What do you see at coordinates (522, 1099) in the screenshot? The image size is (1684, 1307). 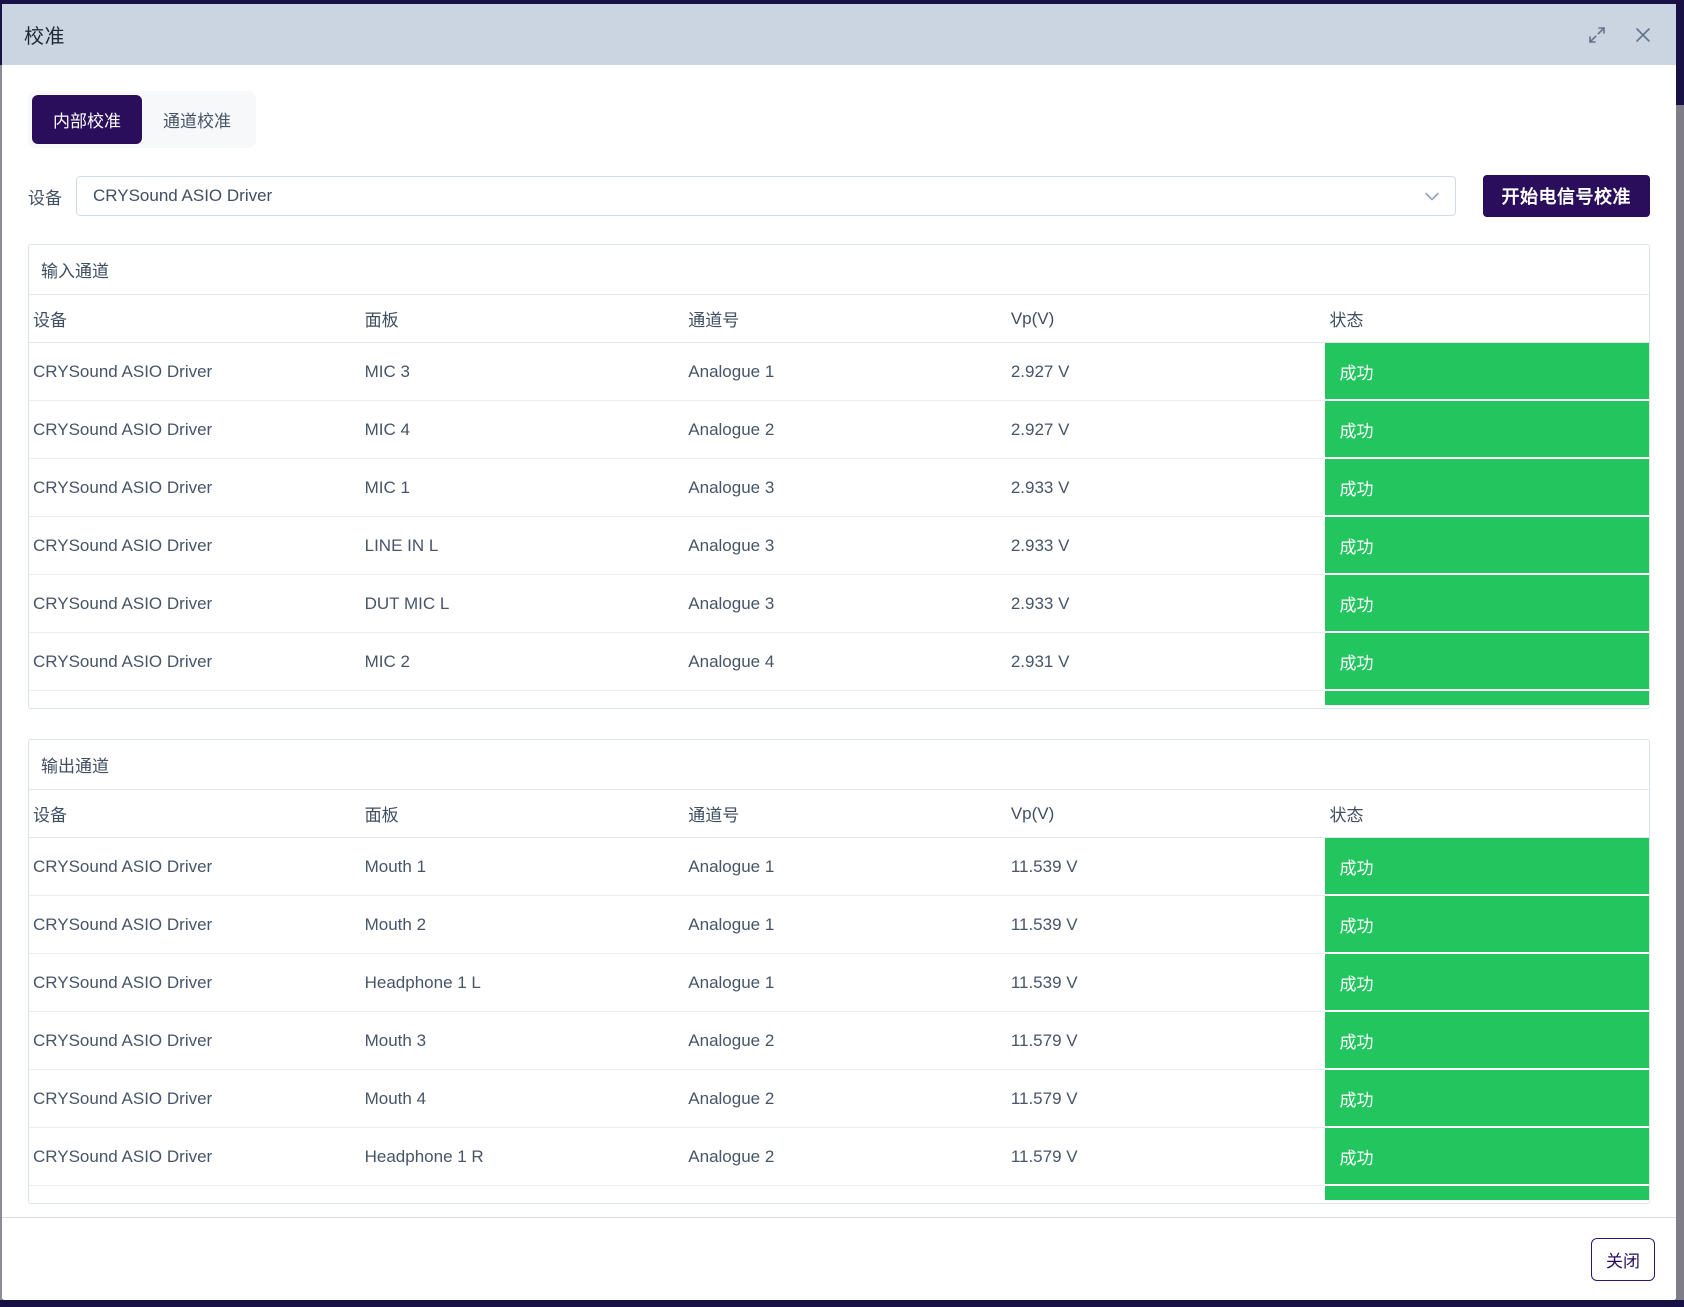 I see `cell-panel: Mouth 4` at bounding box center [522, 1099].